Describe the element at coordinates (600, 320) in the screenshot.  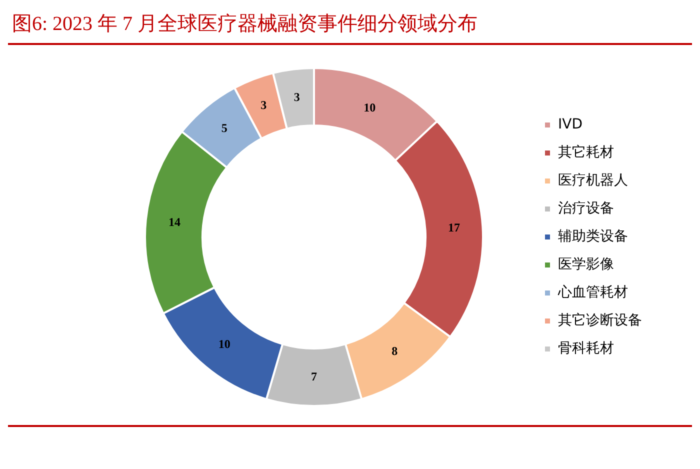
I see `legend-label: 其它诊断设备` at that location.